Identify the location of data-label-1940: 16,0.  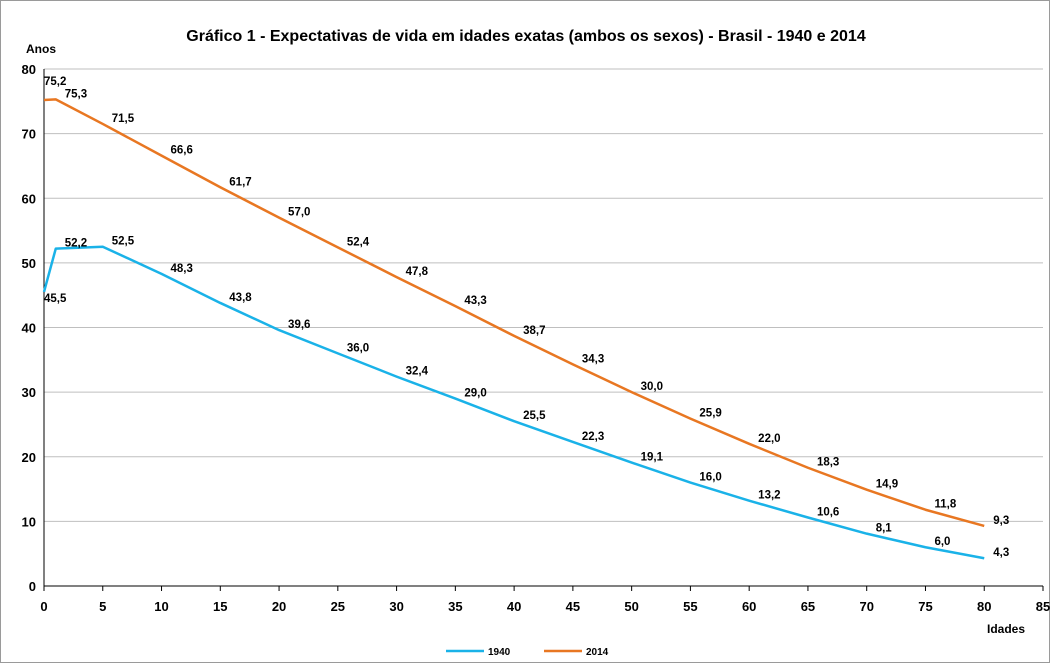
(710, 478).